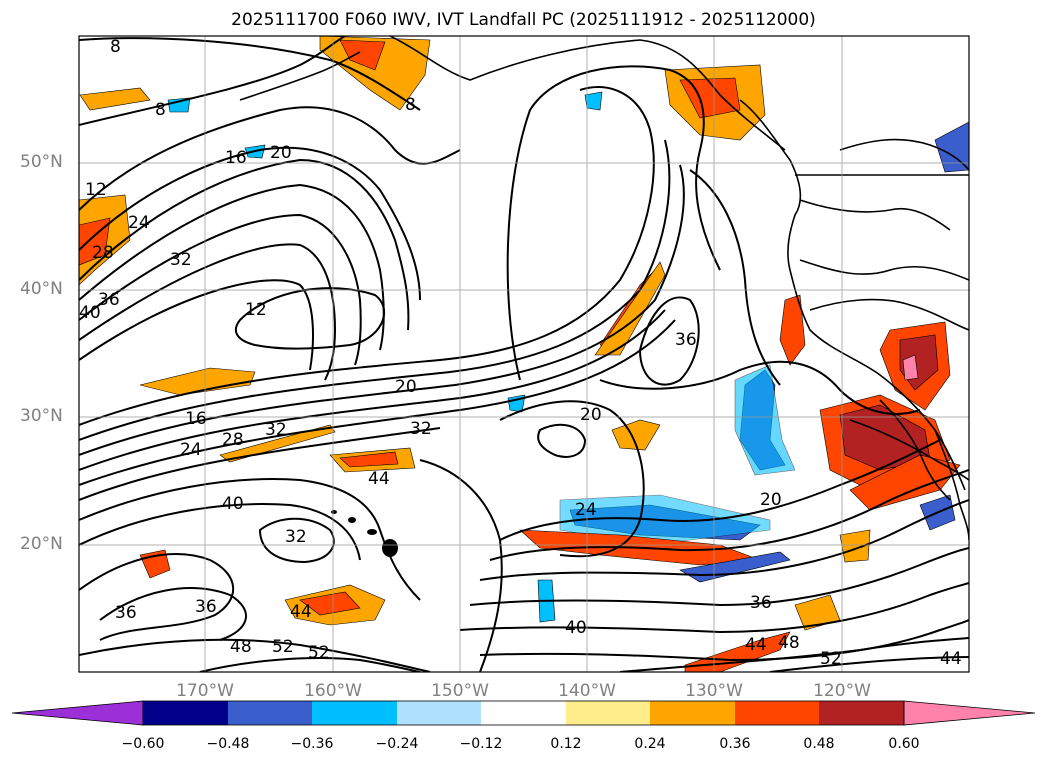  What do you see at coordinates (951, 147) in the screenshot?
I see `shade-bc-blue` at bounding box center [951, 147].